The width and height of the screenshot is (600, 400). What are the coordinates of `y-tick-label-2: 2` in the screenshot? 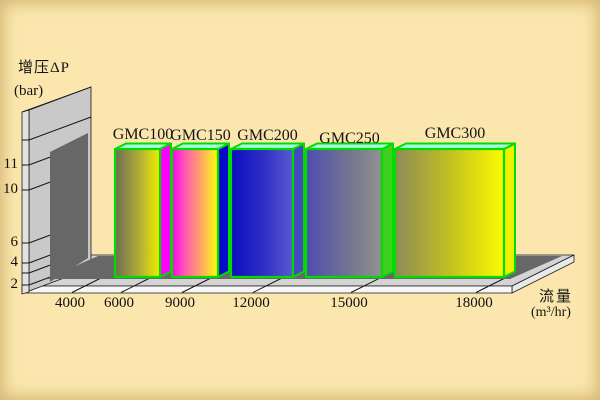 It's located at (14, 284).